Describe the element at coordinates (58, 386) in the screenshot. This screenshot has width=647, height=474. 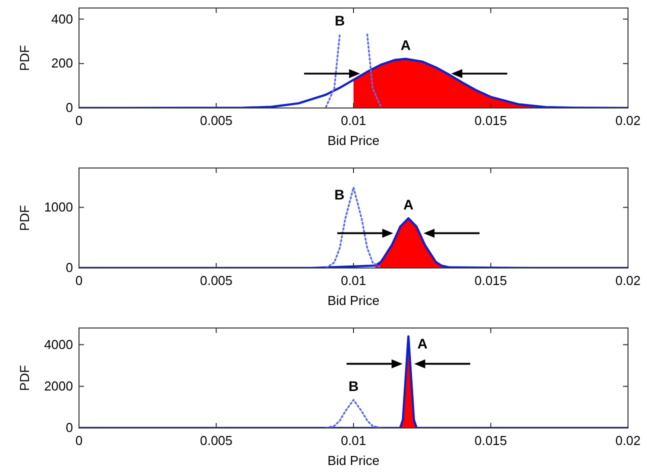
I see `y-tick-label: 2000` at that location.